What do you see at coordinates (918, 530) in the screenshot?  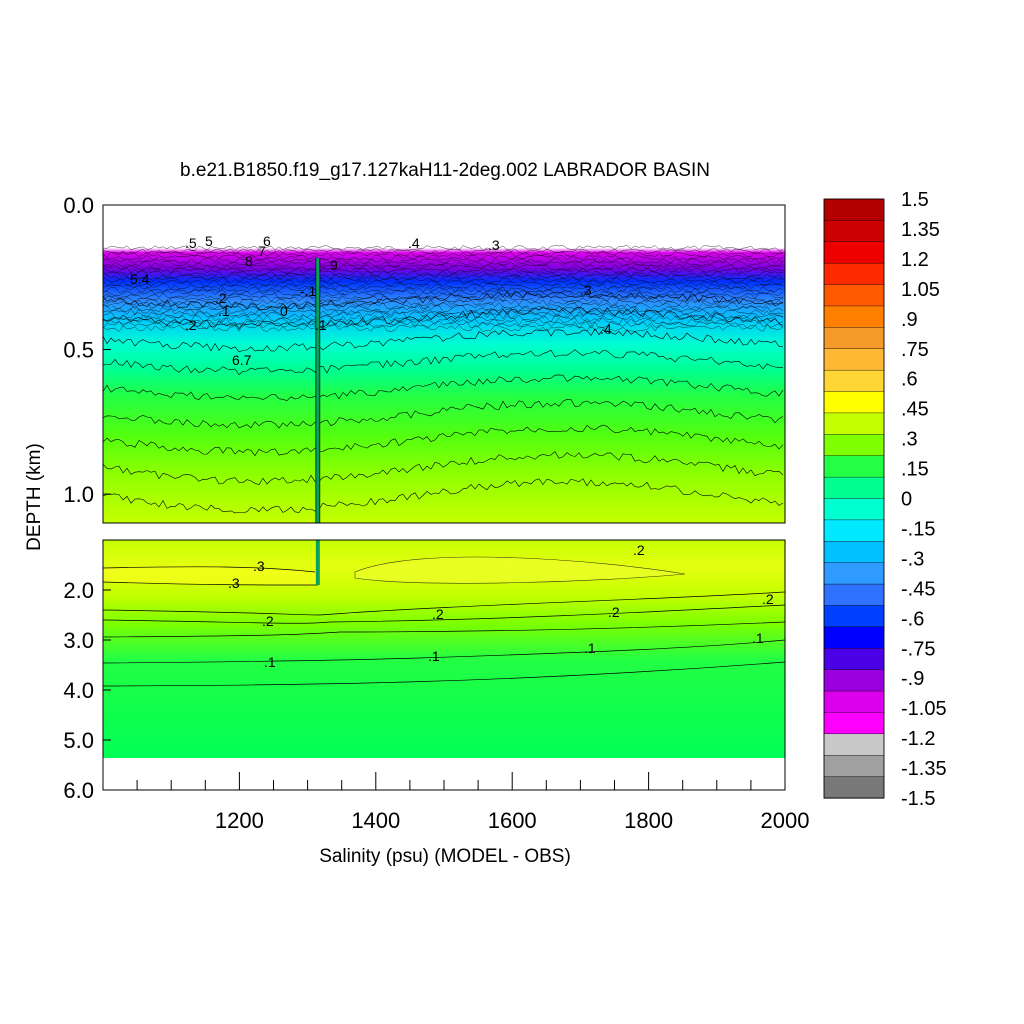 I see `colorbar-label: -.15` at bounding box center [918, 530].